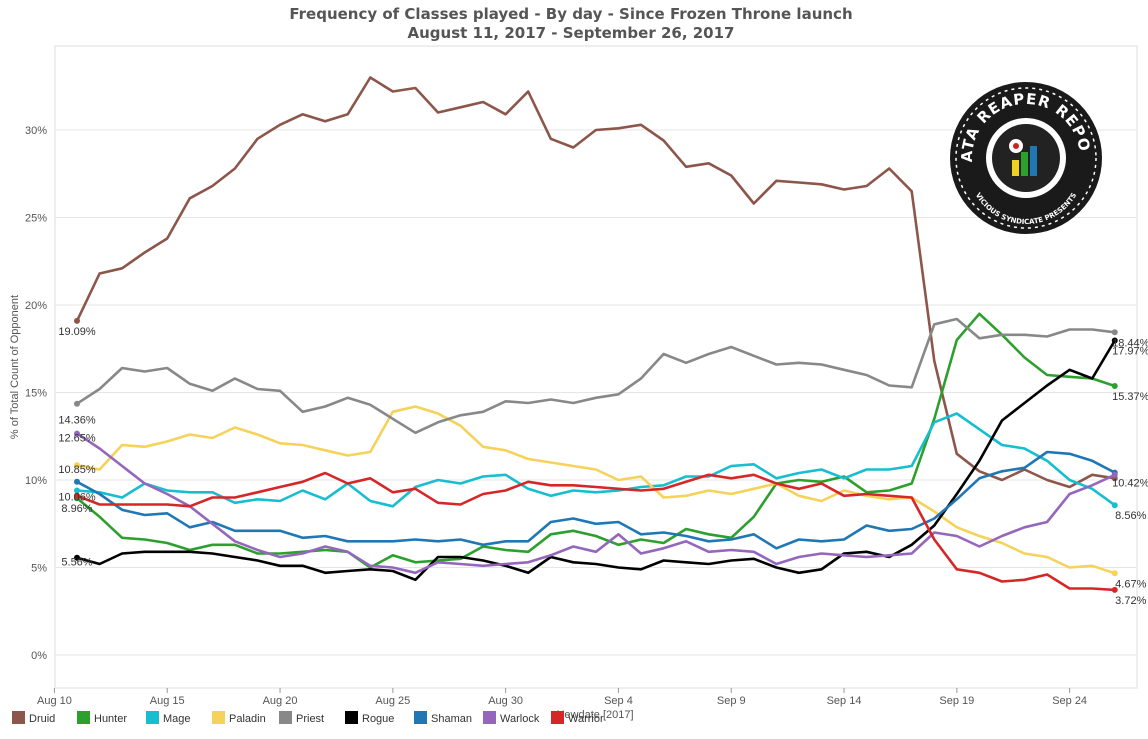 This screenshot has width=1148, height=739. What do you see at coordinates (392, 701) in the screenshot?
I see `x-tick-label: Aug 25` at bounding box center [392, 701].